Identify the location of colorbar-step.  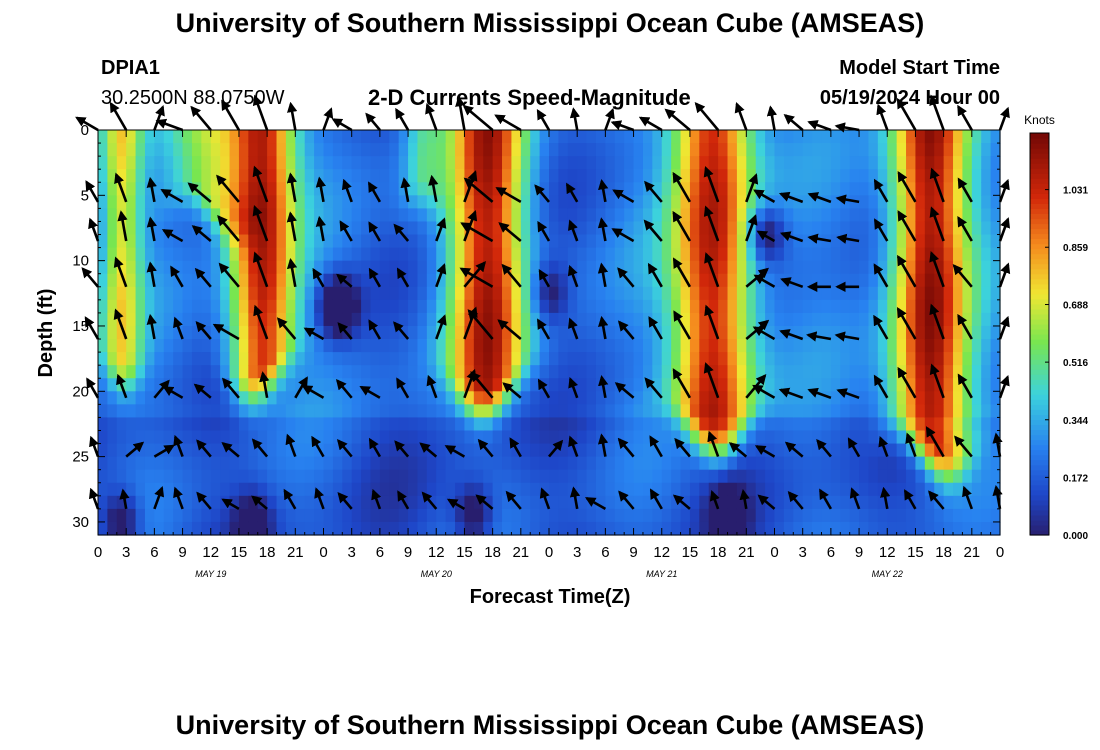
(1039, 367).